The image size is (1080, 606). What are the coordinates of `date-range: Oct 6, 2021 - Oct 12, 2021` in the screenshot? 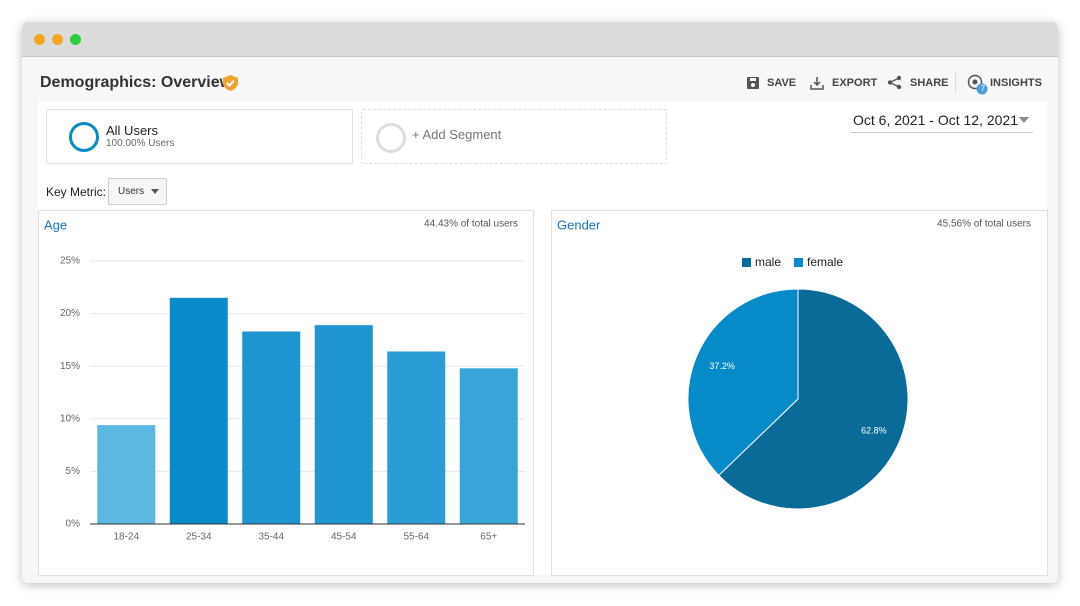 It's located at (935, 120).